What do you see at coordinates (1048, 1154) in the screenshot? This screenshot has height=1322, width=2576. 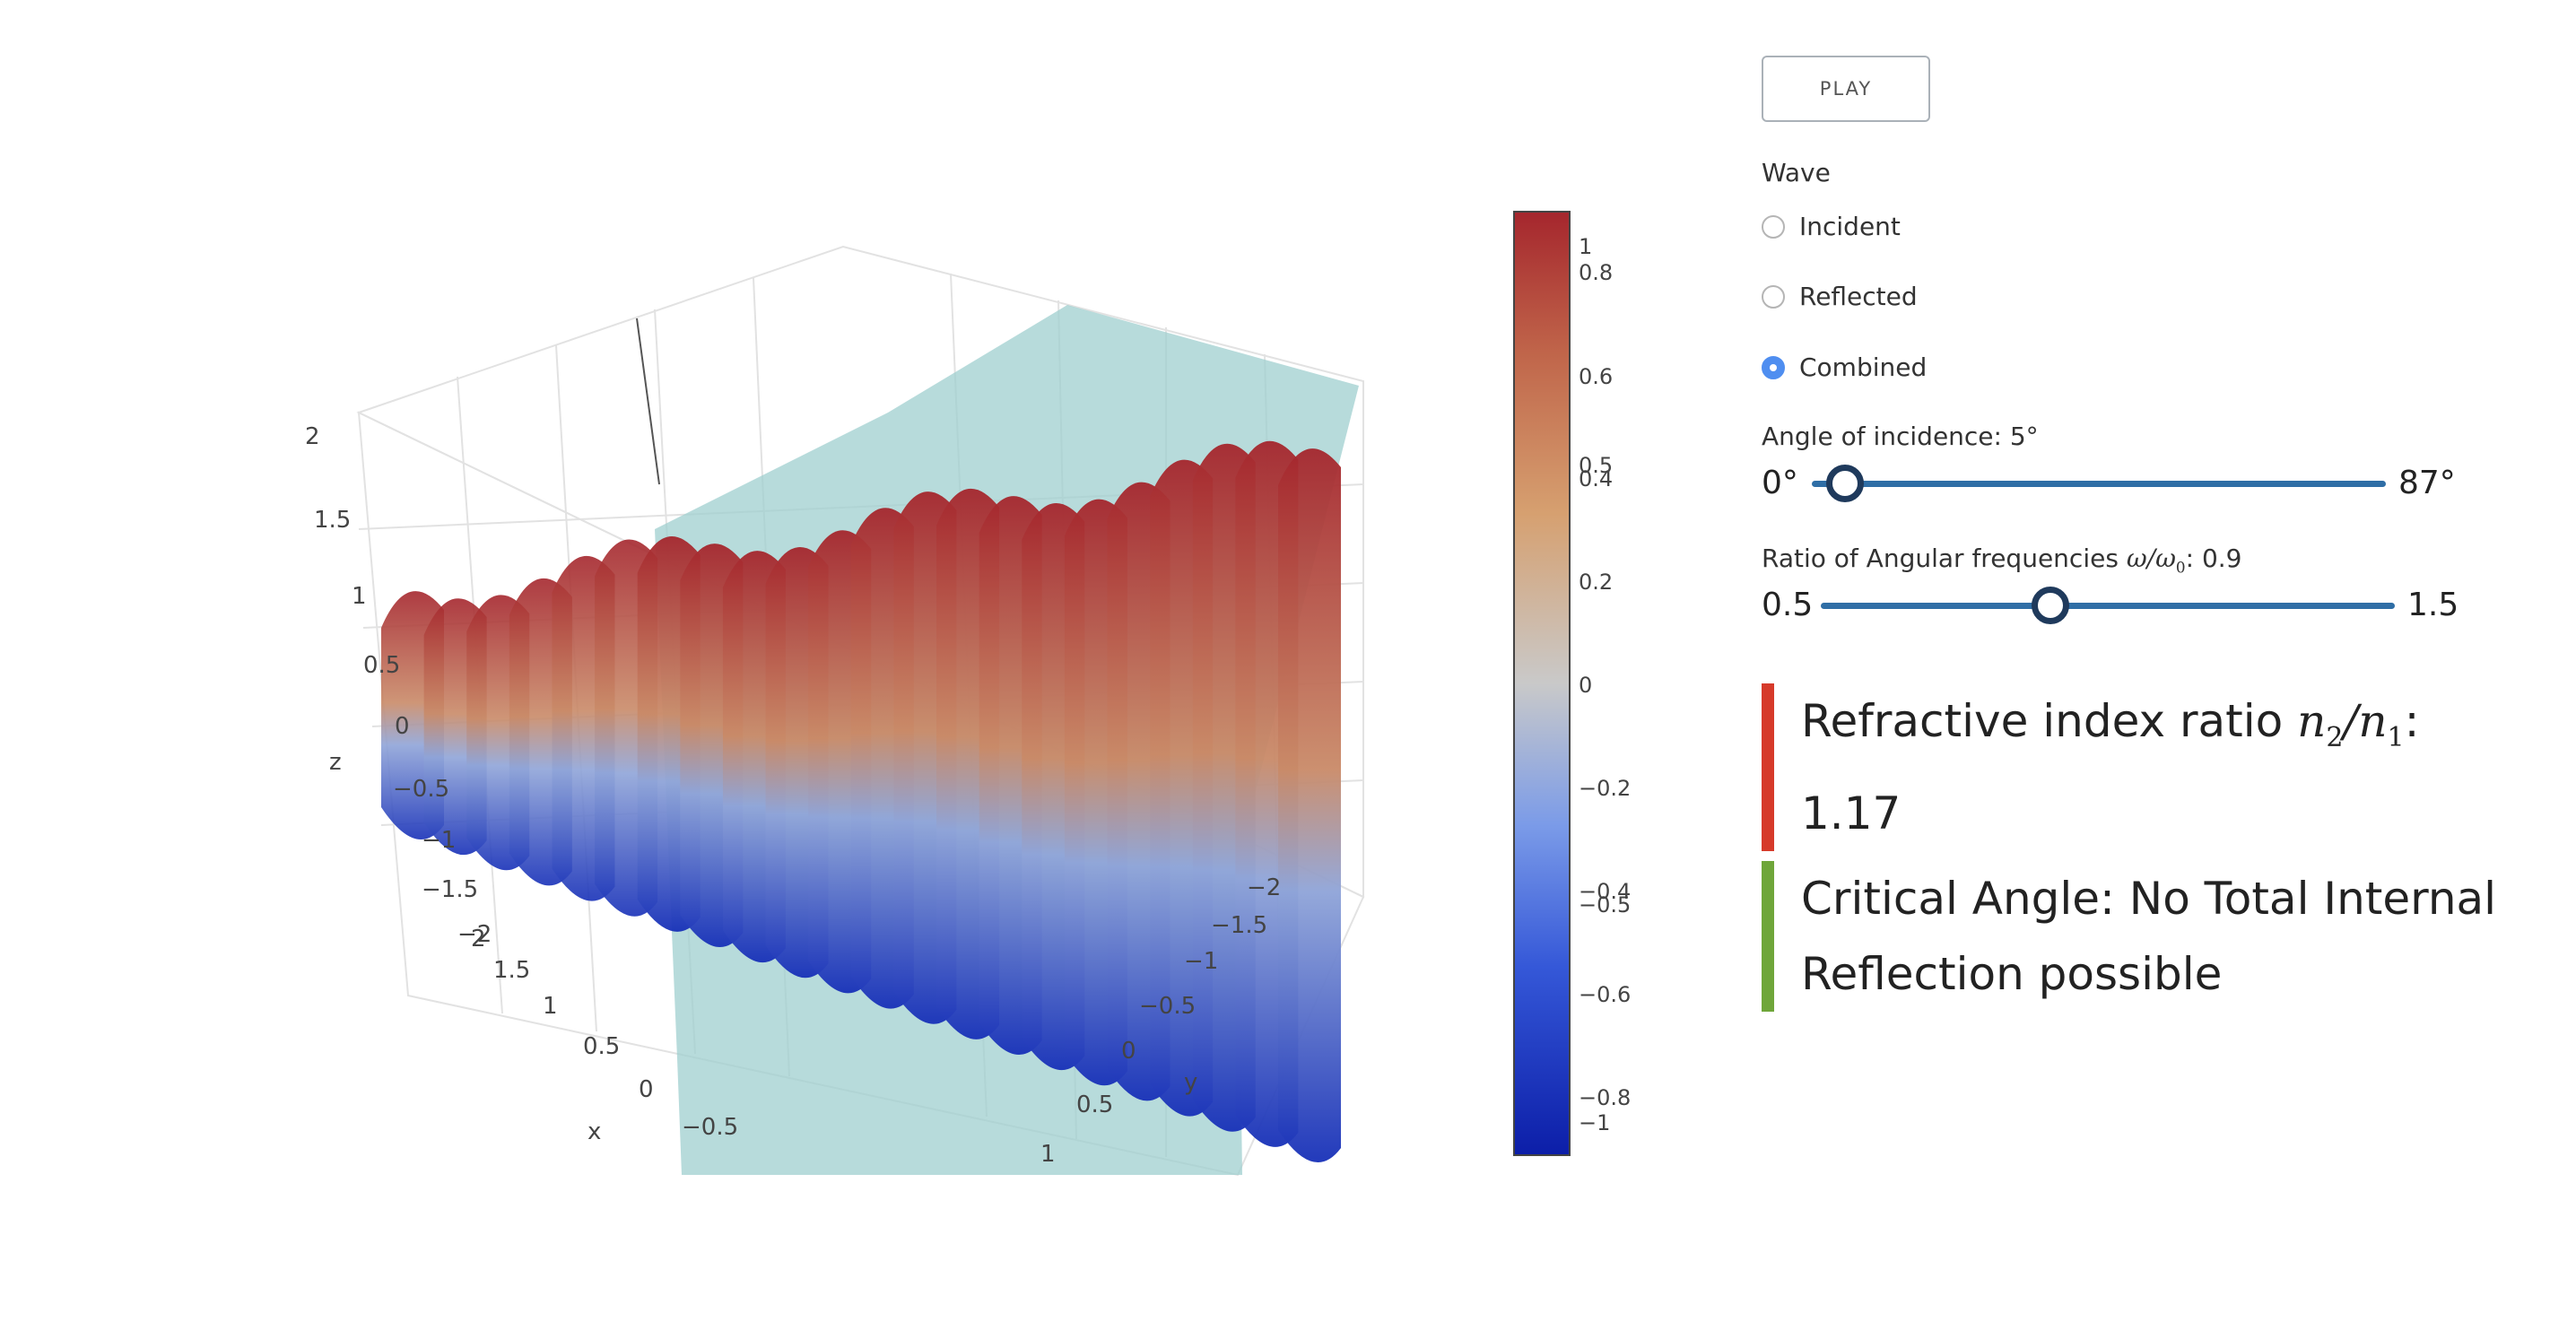 I see `y-tick: 1` at bounding box center [1048, 1154].